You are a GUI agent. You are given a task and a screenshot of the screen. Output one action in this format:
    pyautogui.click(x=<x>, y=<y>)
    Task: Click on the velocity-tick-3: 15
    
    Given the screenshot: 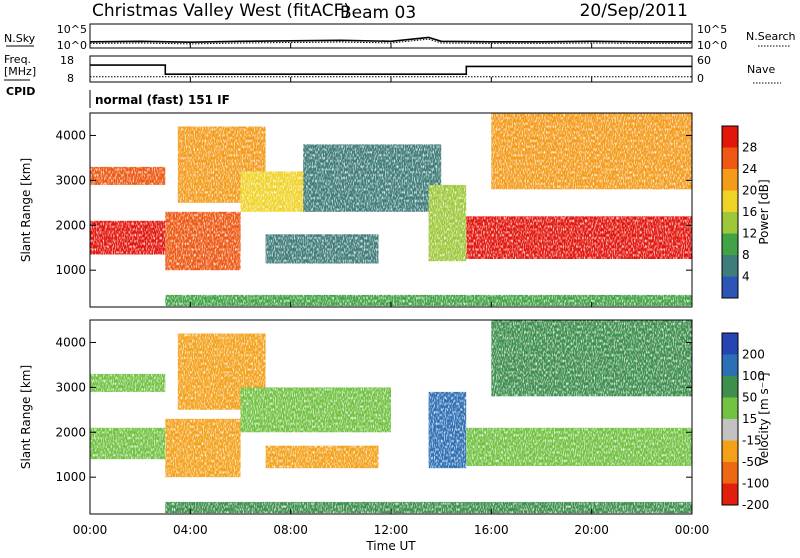 What is the action you would take?
    pyautogui.click(x=749, y=419)
    